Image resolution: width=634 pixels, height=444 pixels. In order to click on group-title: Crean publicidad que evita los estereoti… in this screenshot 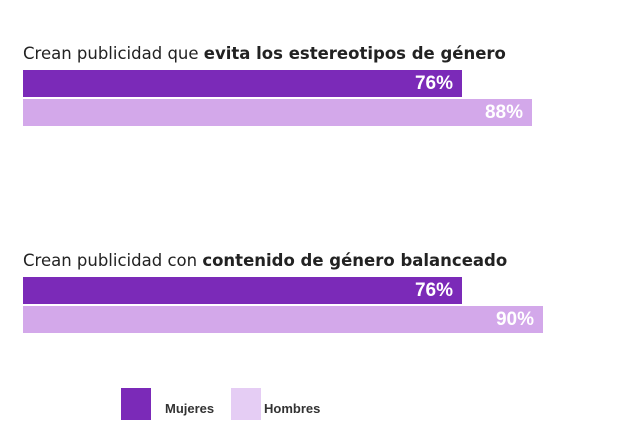, I will do `click(264, 54)`.